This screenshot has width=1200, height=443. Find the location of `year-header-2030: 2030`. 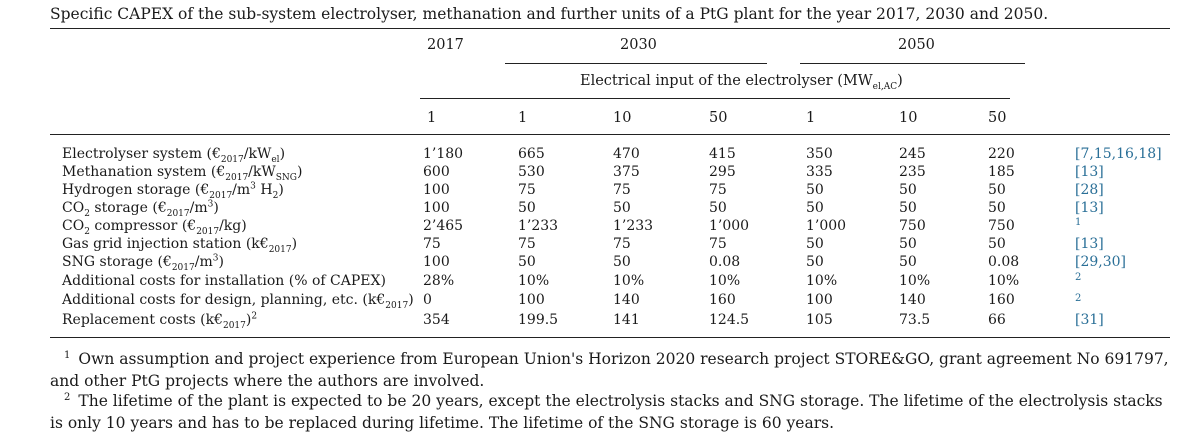

year-header-2030: 2030 is located at coordinates (638, 45).